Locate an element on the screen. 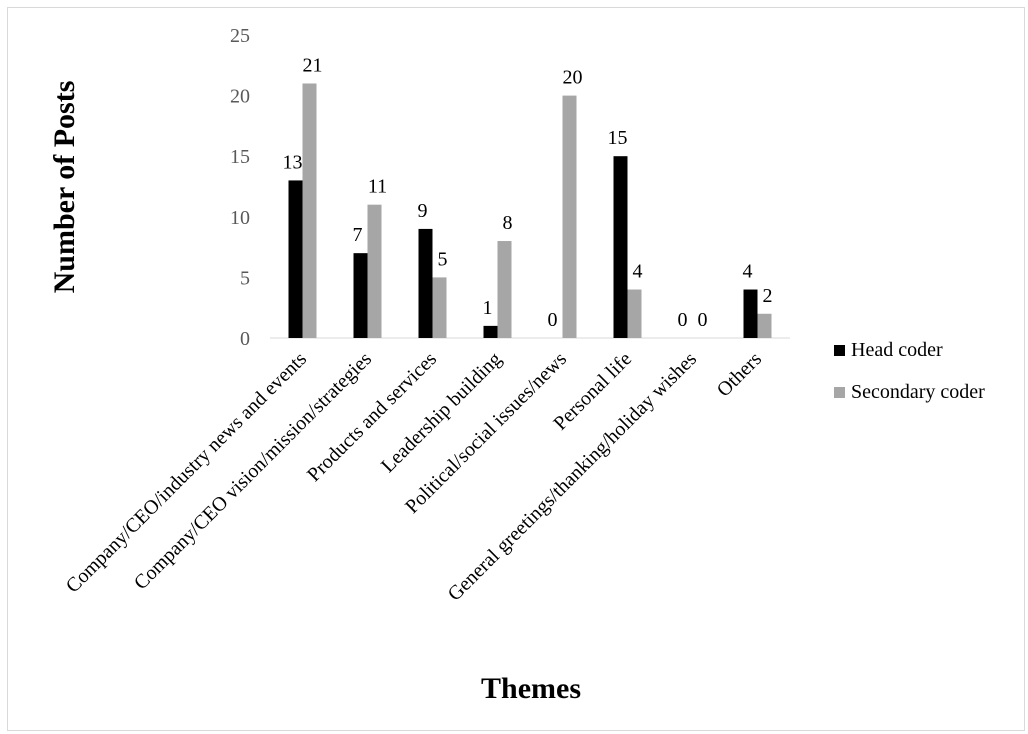  y-tick-label: 5 is located at coordinates (245, 278).